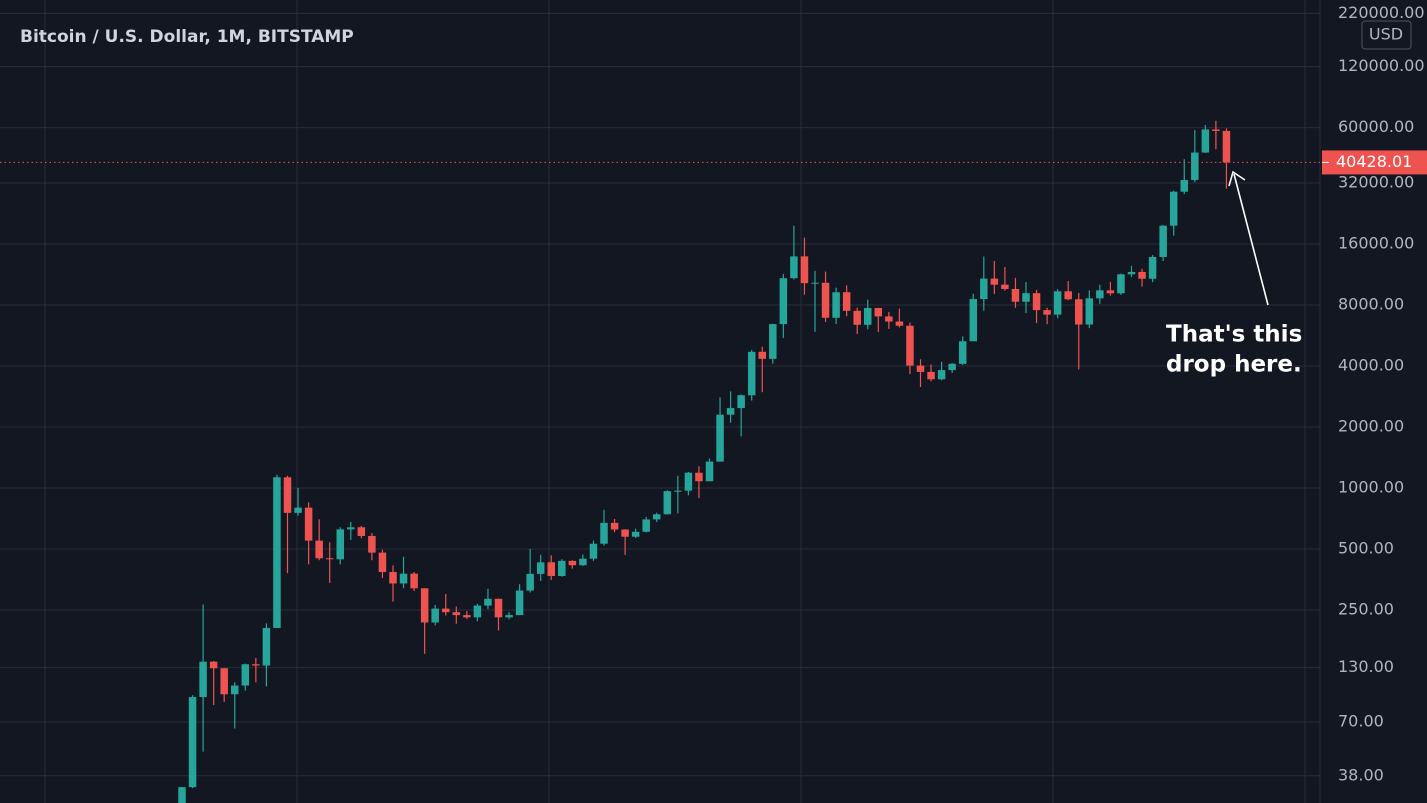  I want to click on y-tick-label: 220000.00, so click(1381, 12).